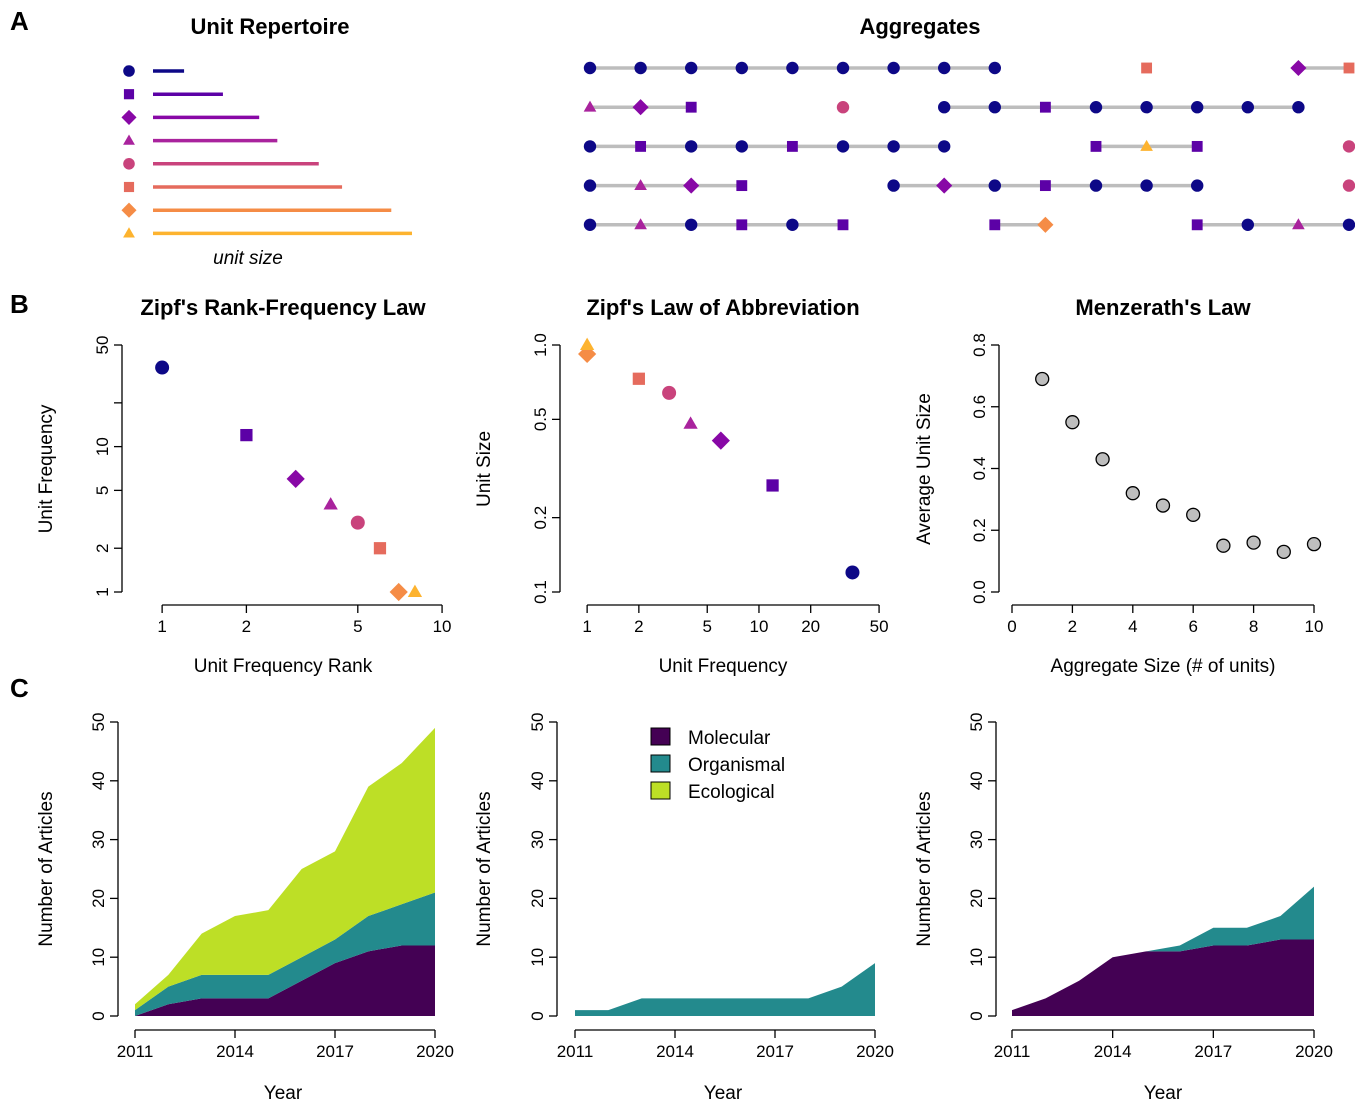 The width and height of the screenshot is (1355, 1106). I want to click on repertoire-circle-marker, so click(129, 71).